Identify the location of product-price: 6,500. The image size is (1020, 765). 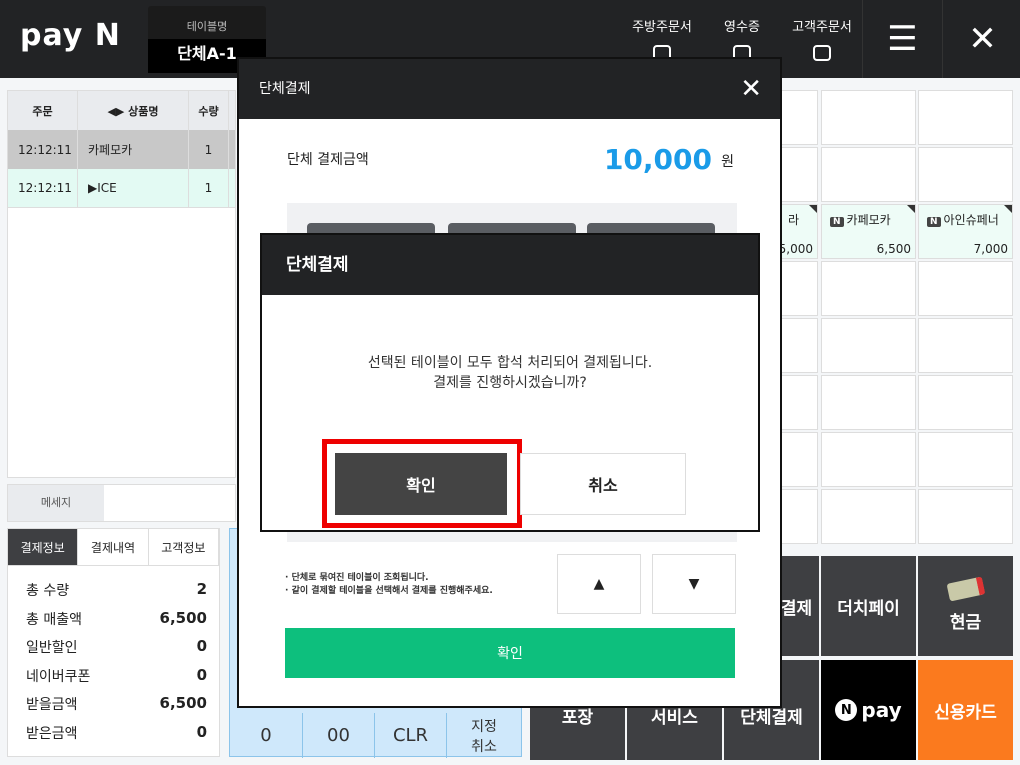
(893, 249).